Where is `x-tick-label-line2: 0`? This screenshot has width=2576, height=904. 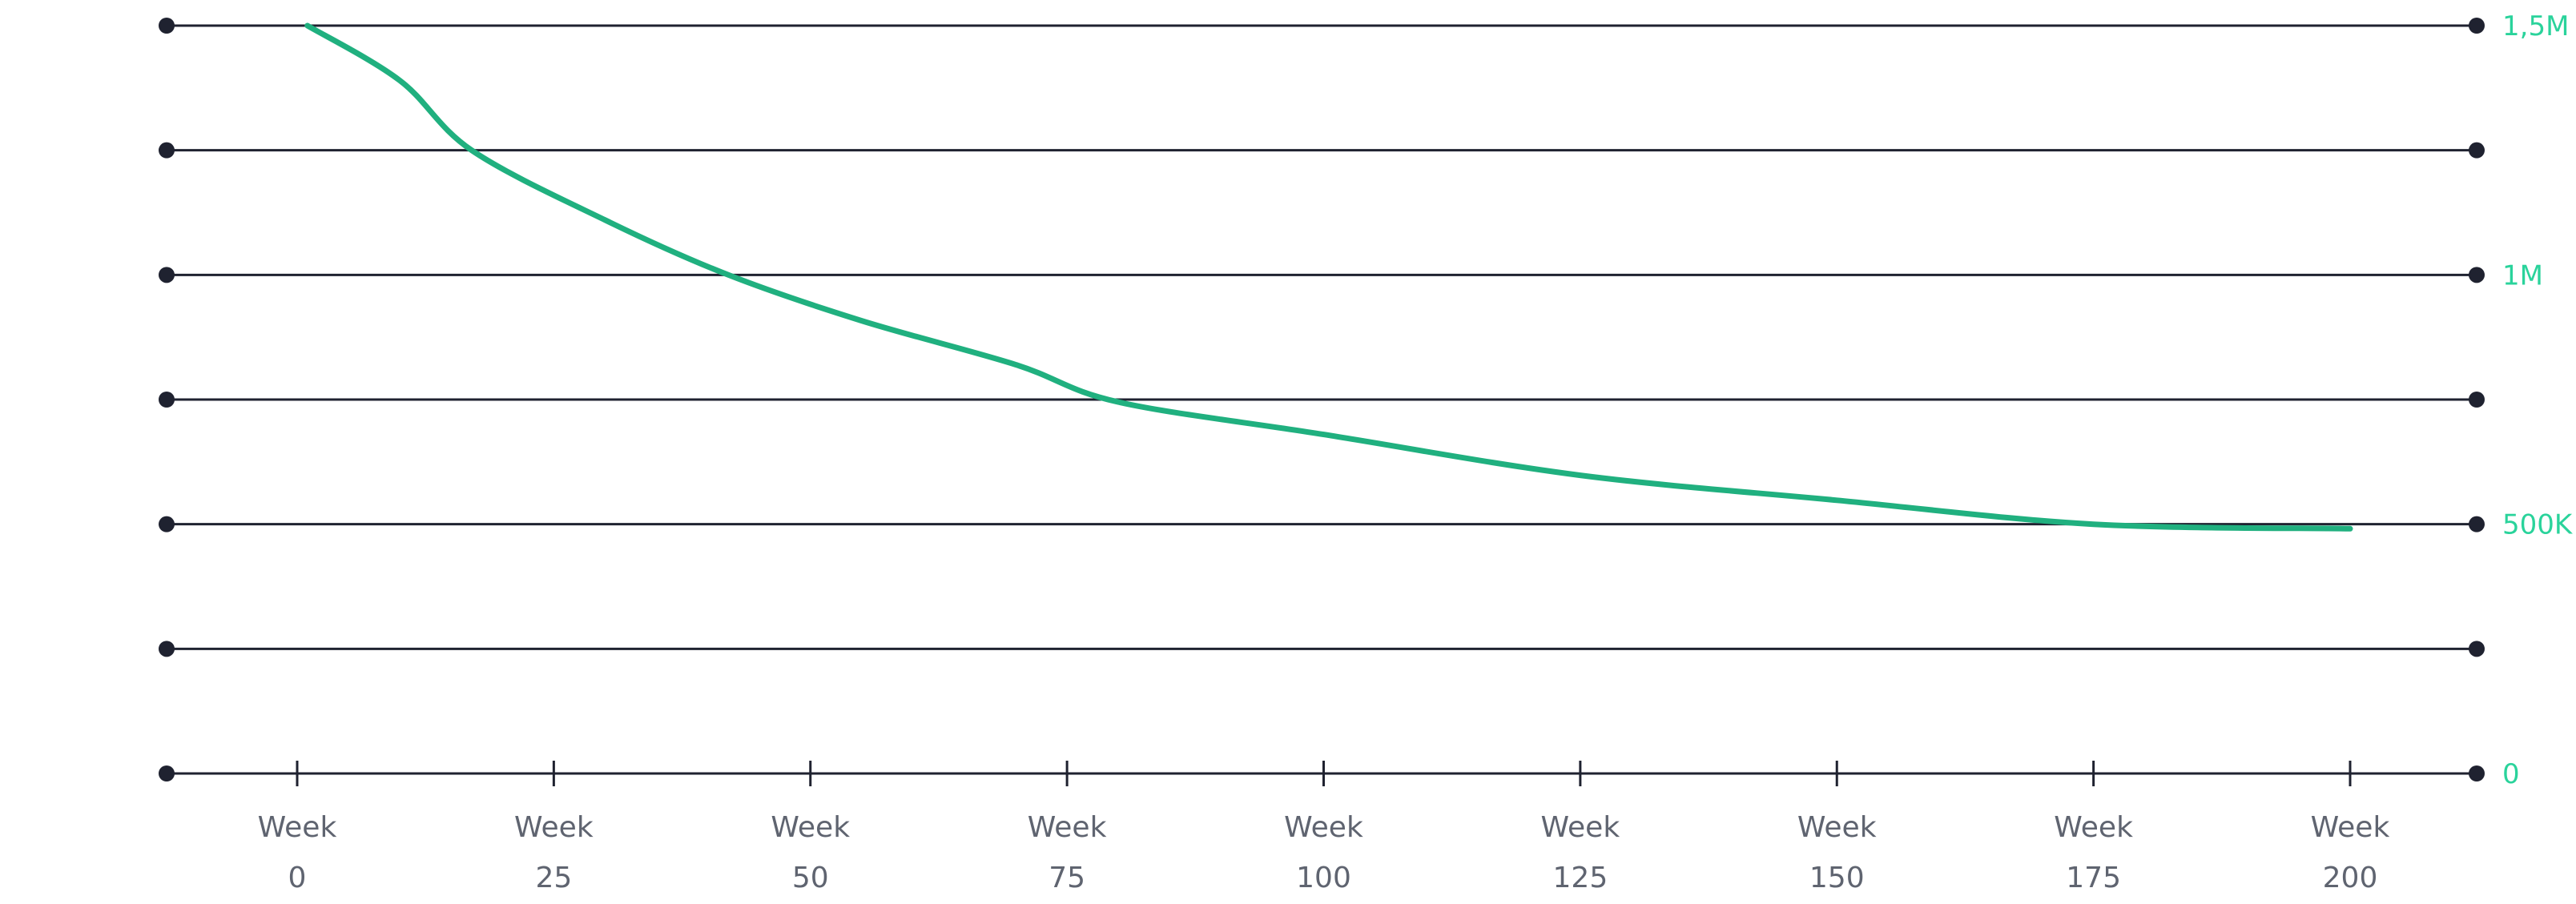
x-tick-label-line2: 0 is located at coordinates (297, 878).